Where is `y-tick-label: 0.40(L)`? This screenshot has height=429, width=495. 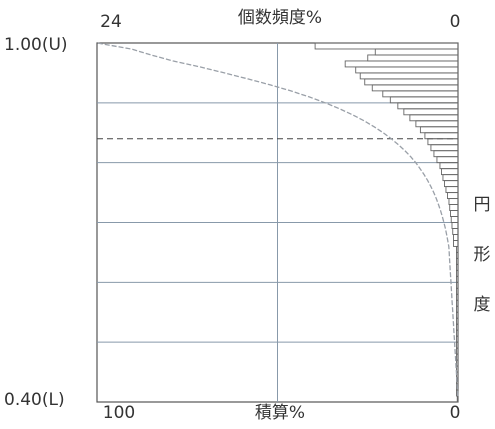 y-tick-label: 0.40(L) is located at coordinates (34, 400).